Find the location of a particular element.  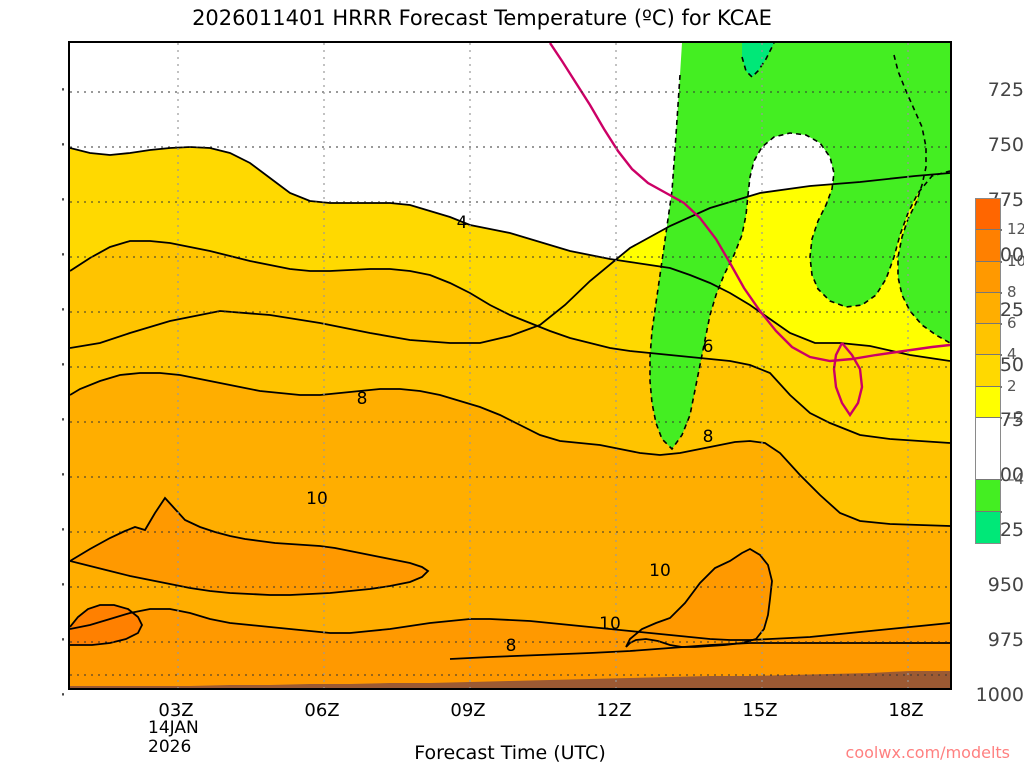

x-axis-title: Forecast Time (UTC) is located at coordinates (510, 753).